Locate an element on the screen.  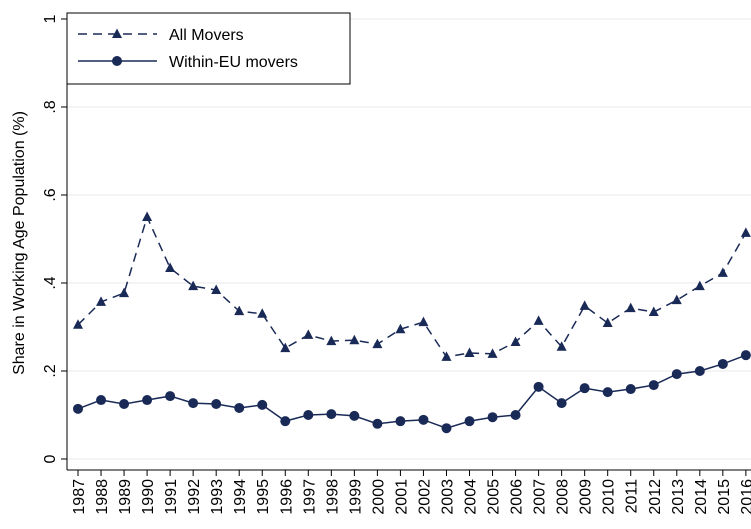
x-tick-label: 2013 is located at coordinates (678, 497).